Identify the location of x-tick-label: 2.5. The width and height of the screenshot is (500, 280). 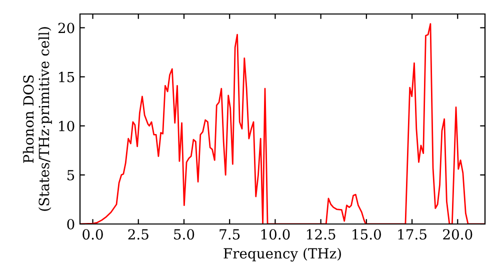
(138, 234).